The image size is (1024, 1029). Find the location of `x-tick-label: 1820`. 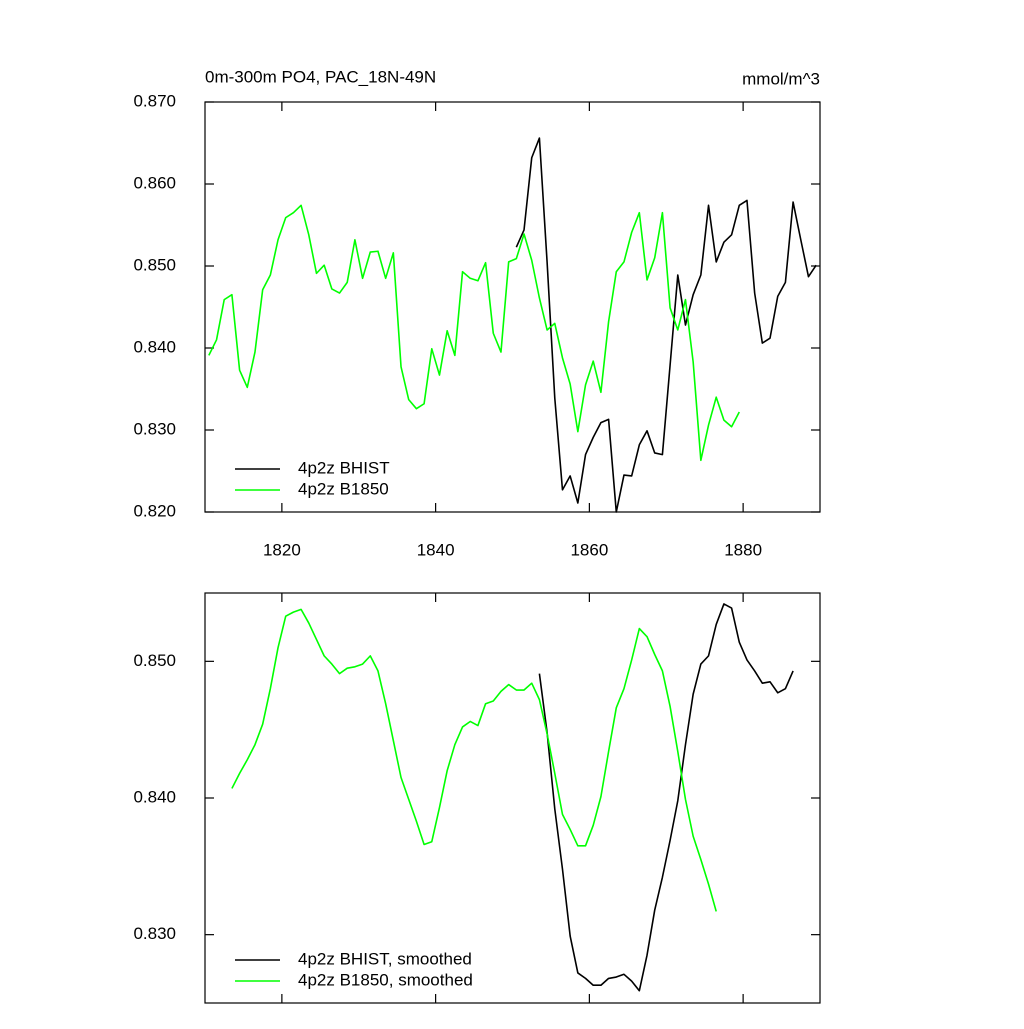

x-tick-label: 1820 is located at coordinates (282, 549).